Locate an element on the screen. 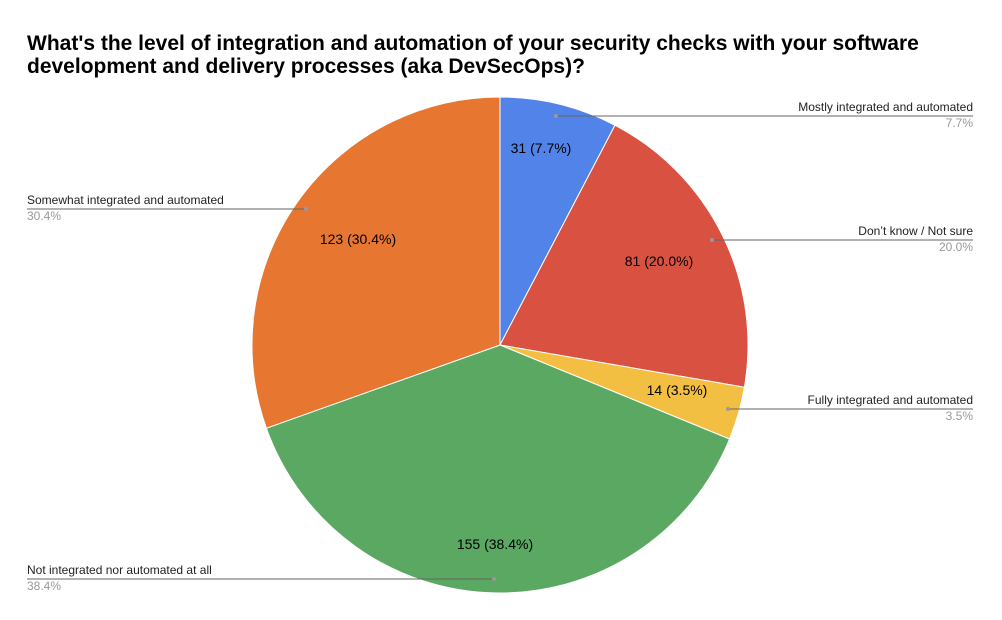 This screenshot has height=620, width=1002. slice-data-label: 155 (38.4%) is located at coordinates (495, 544).